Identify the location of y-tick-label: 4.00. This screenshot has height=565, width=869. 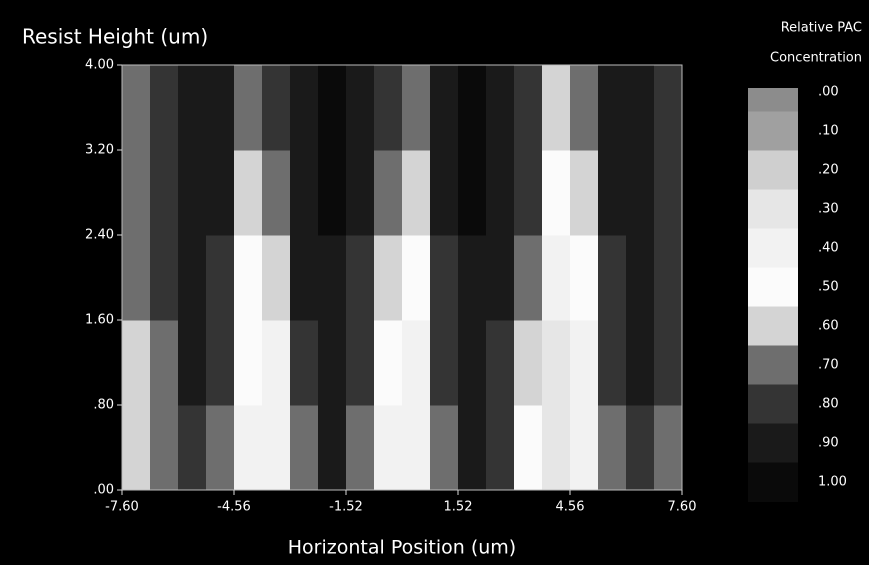
(99, 65).